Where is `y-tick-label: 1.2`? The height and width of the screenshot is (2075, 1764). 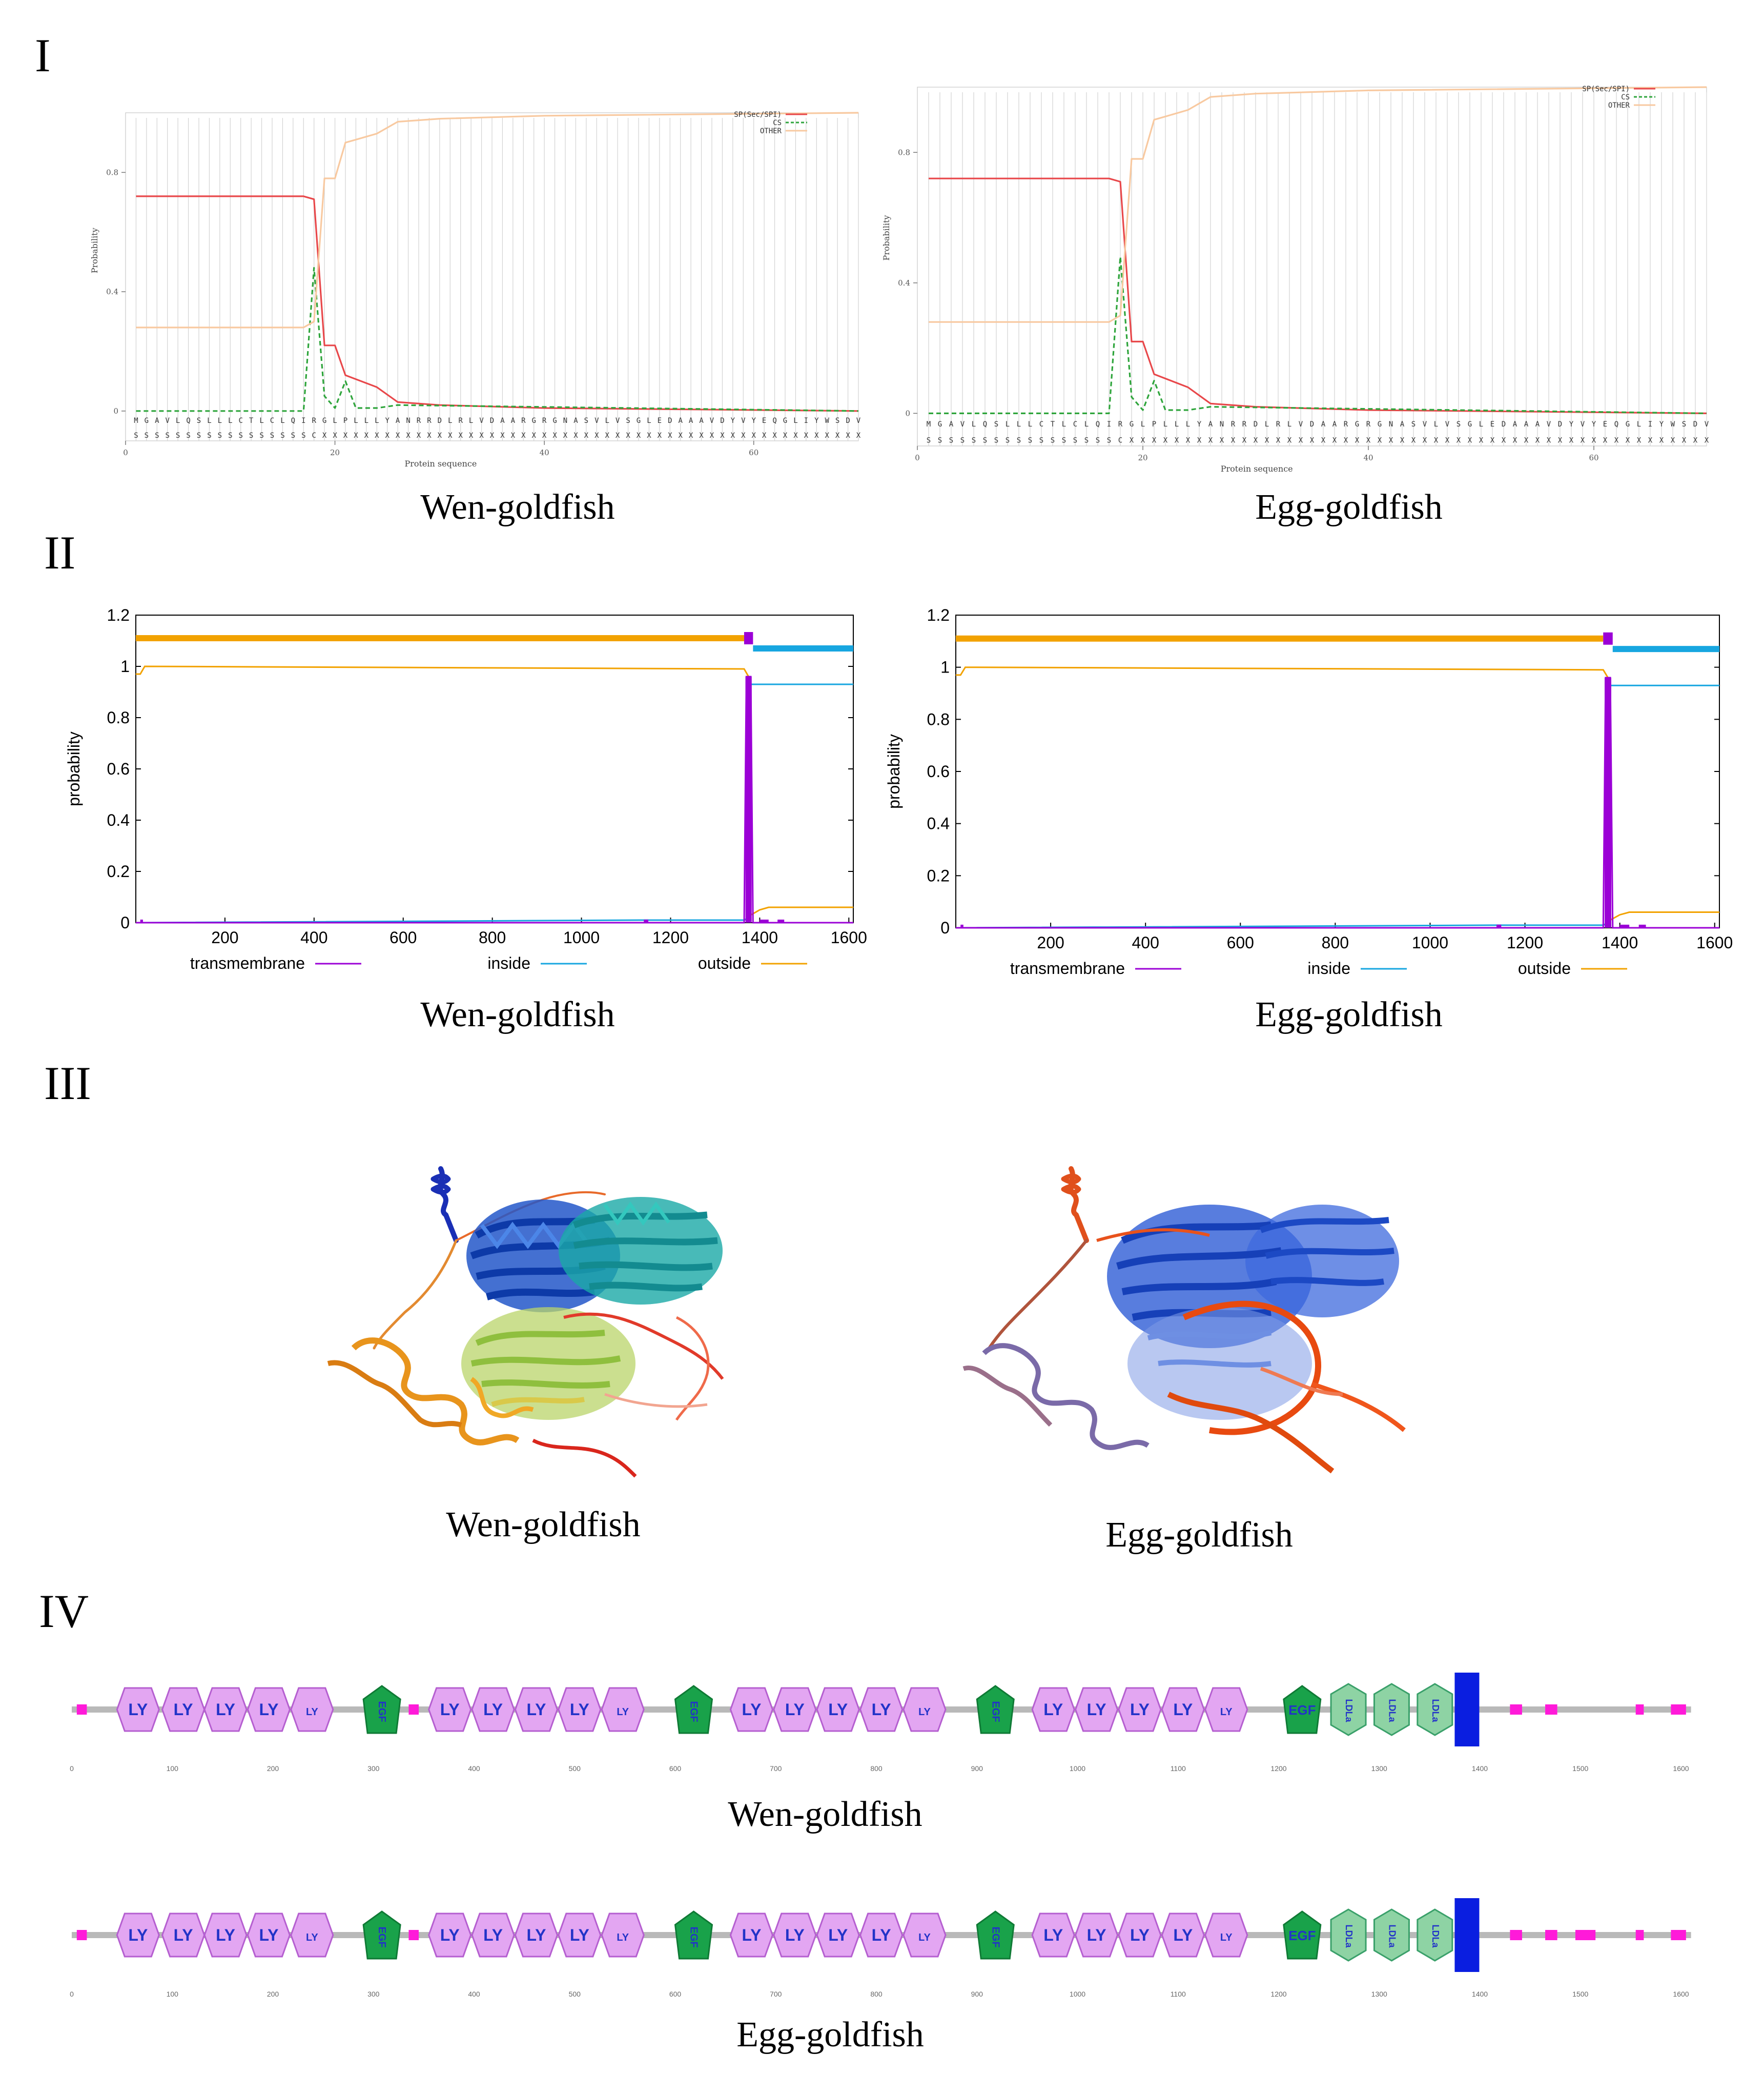 y-tick-label: 1.2 is located at coordinates (118, 615).